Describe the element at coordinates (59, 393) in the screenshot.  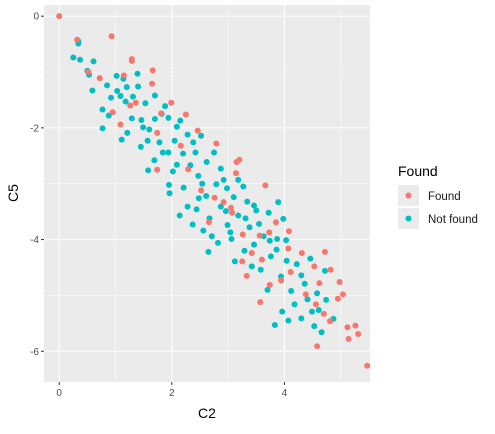
I see `x-tick-label: 0` at that location.